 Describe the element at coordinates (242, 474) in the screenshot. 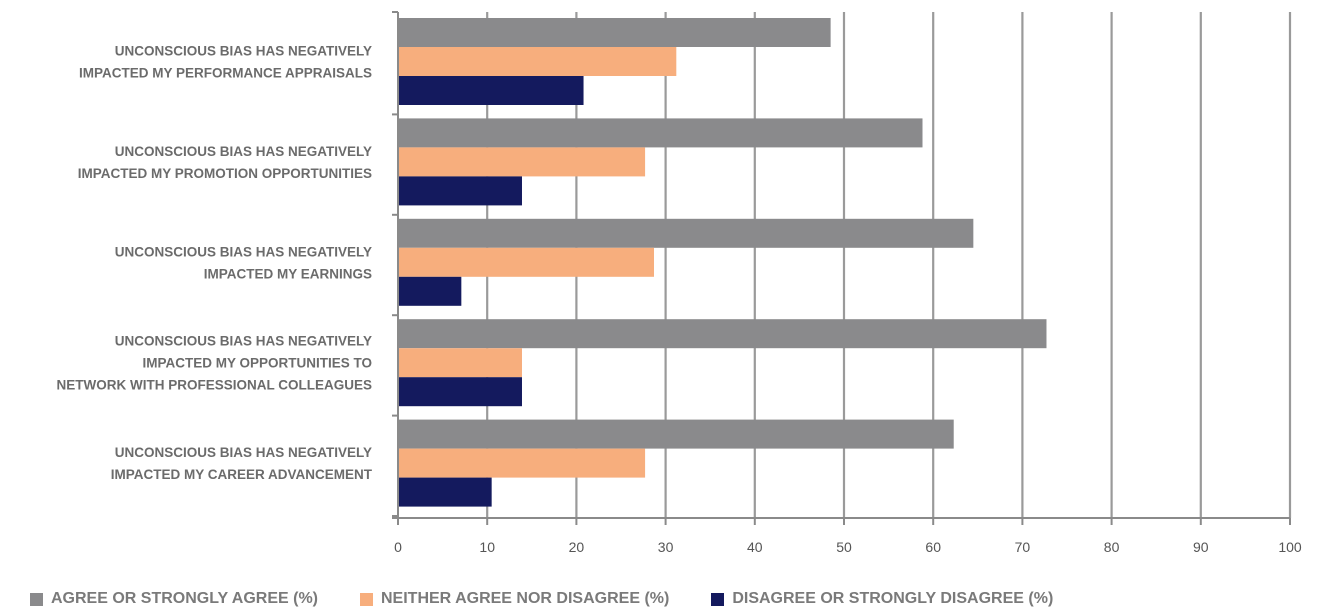

I see `category-label-4-line-1: IMPACTED MY CAREER ADVANCEMENT` at that location.